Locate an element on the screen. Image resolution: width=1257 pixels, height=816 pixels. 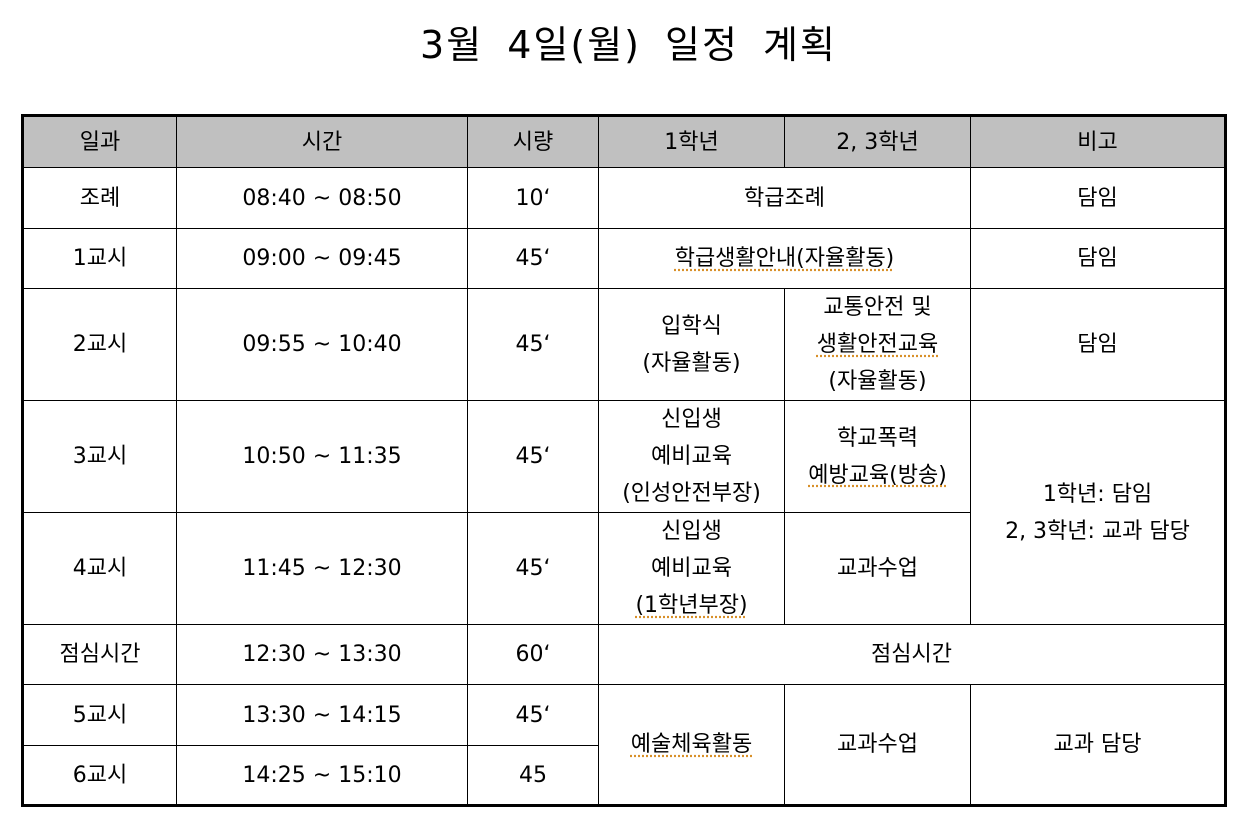
grade1-cell: 신입생 예비교육 (인성안전부장) is located at coordinates (691, 456).